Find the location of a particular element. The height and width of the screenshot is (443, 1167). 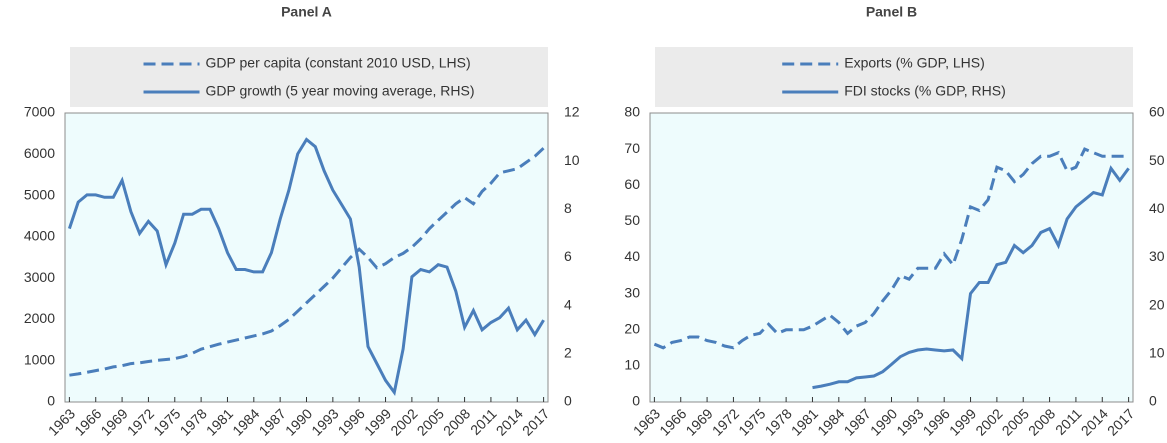

y2-tick-label: 20 is located at coordinates (1157, 304).